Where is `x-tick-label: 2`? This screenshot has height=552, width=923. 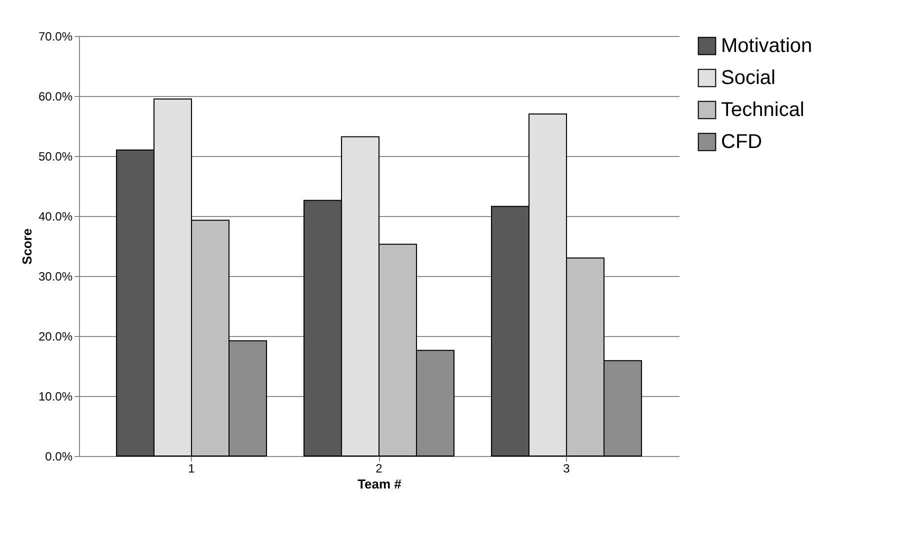
x-tick-label: 2 is located at coordinates (379, 469).